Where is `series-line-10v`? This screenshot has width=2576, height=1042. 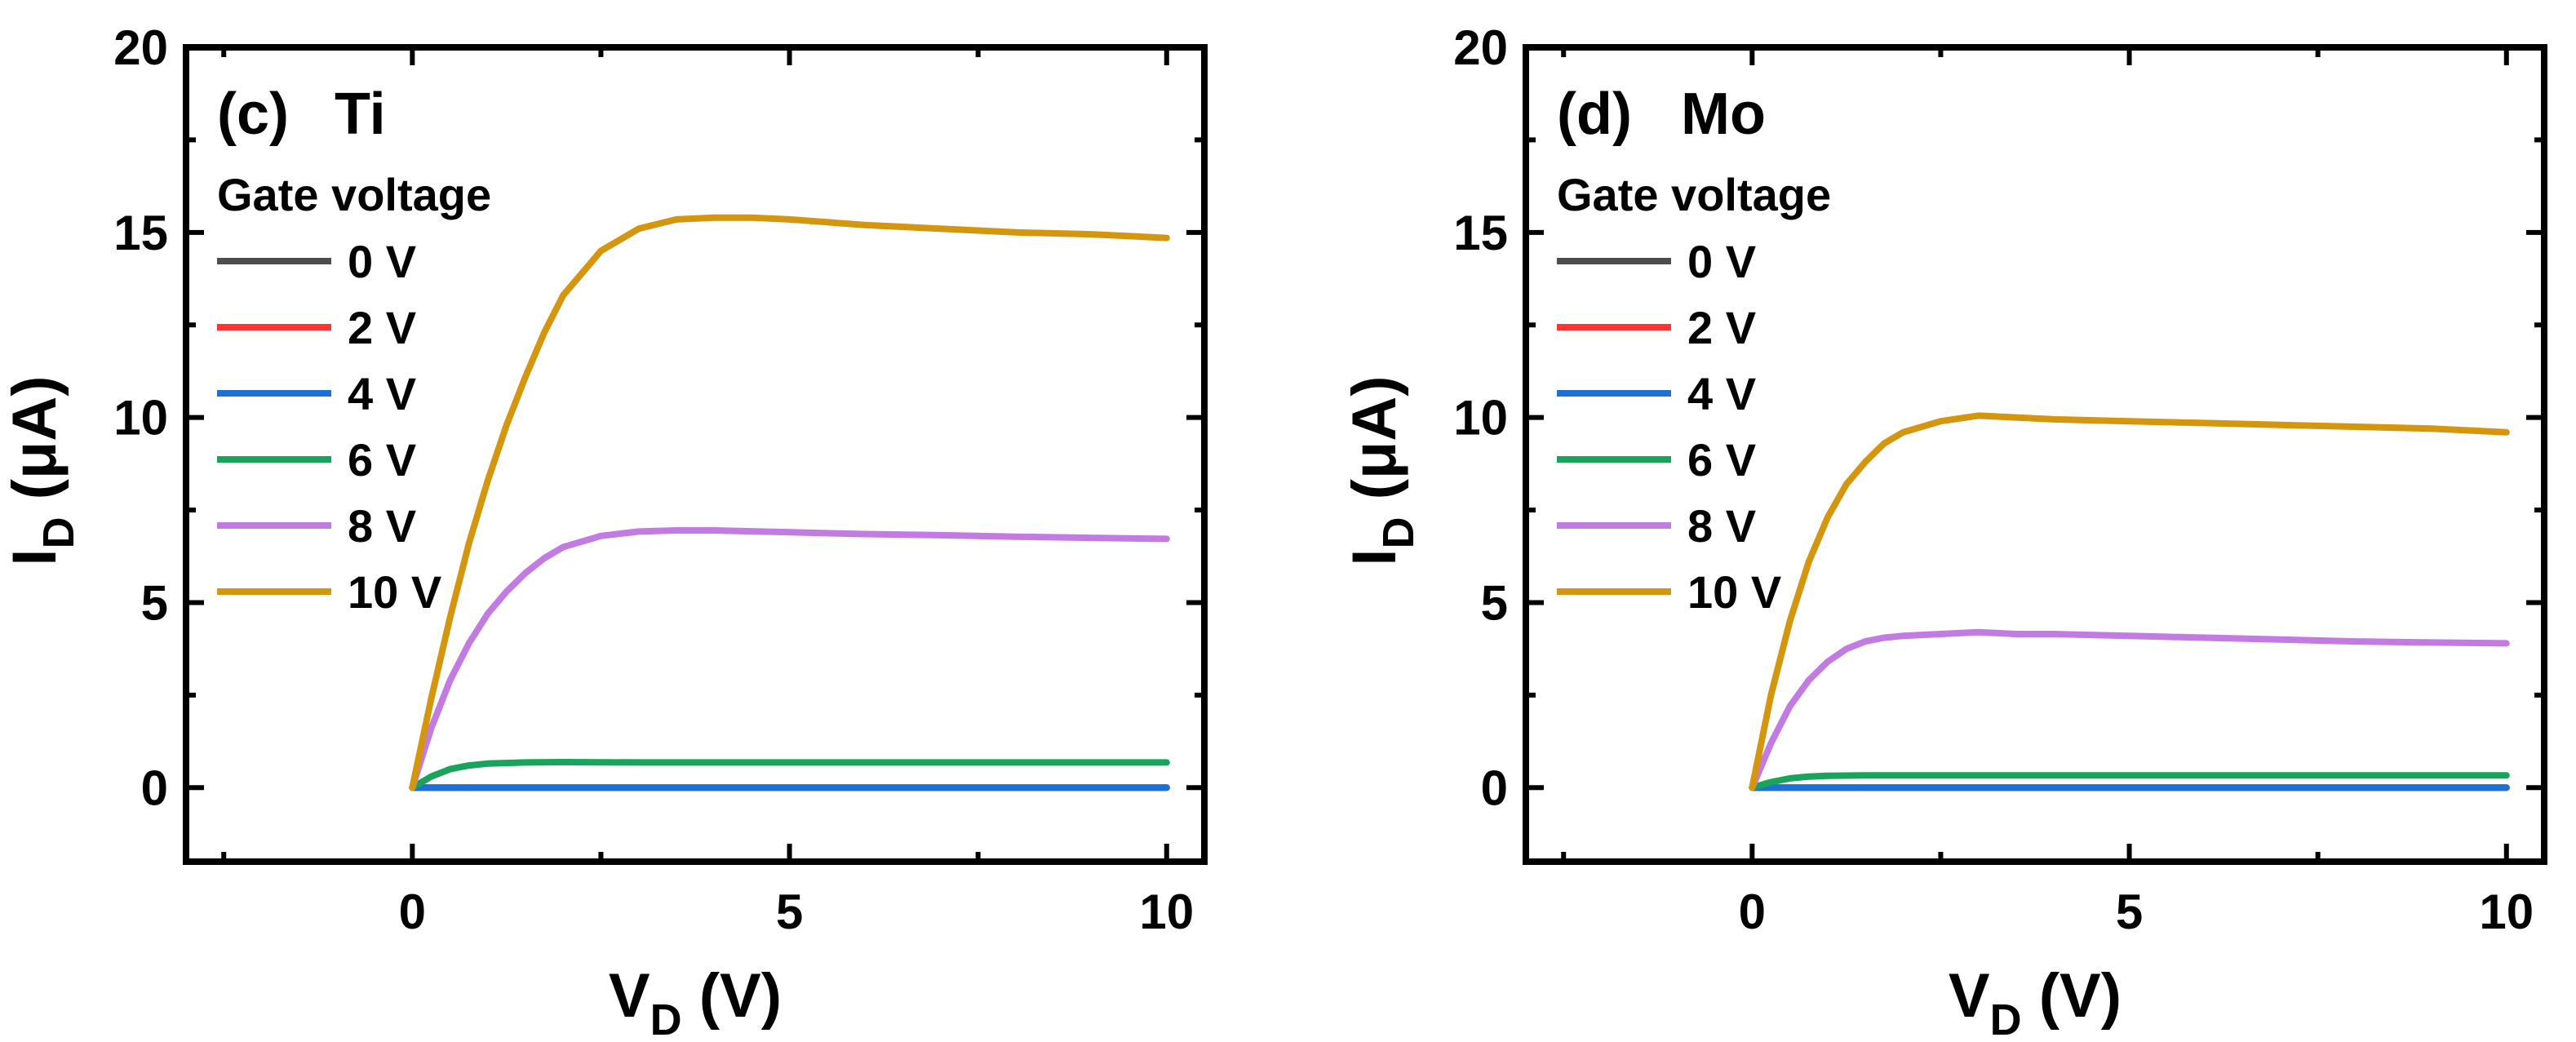
series-line-10v is located at coordinates (2129, 601).